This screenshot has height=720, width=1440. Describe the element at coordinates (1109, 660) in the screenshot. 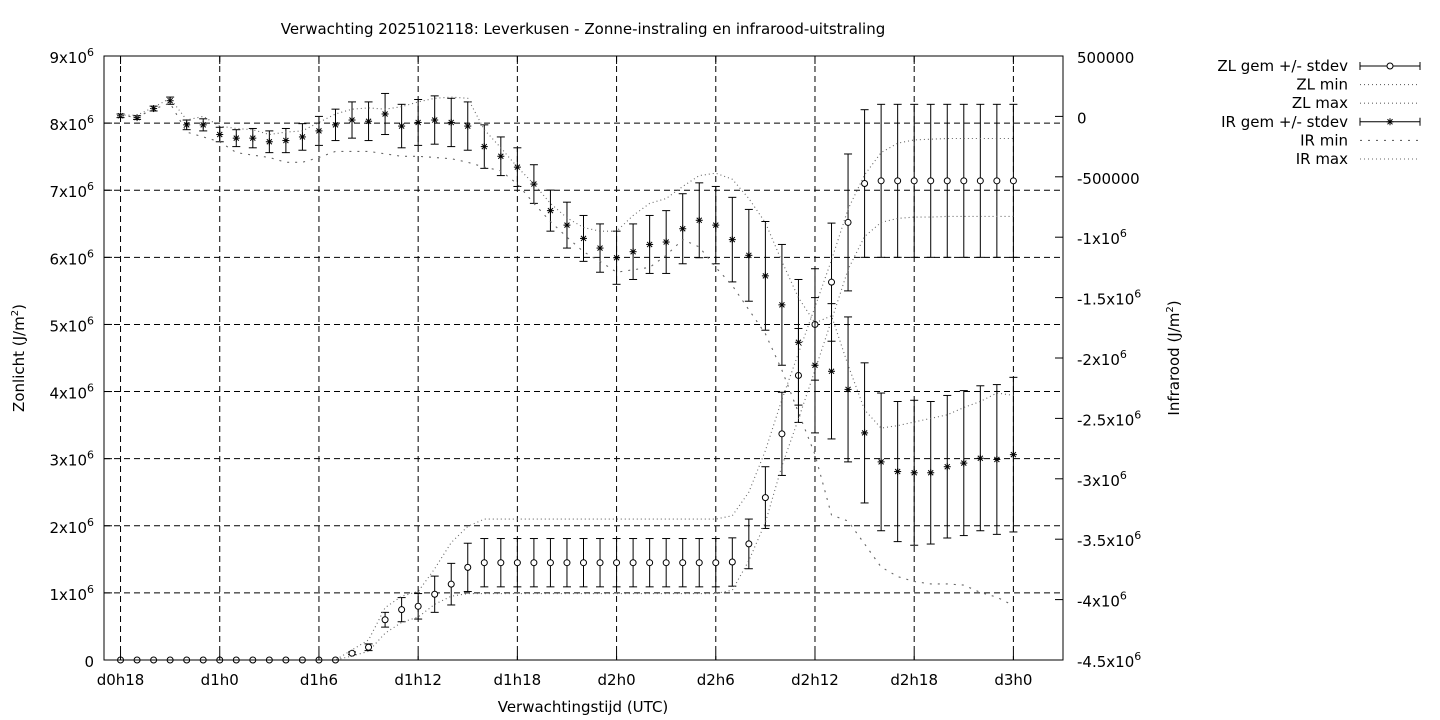

I see `y2-tick-label: -4.5x10⁶` at that location.